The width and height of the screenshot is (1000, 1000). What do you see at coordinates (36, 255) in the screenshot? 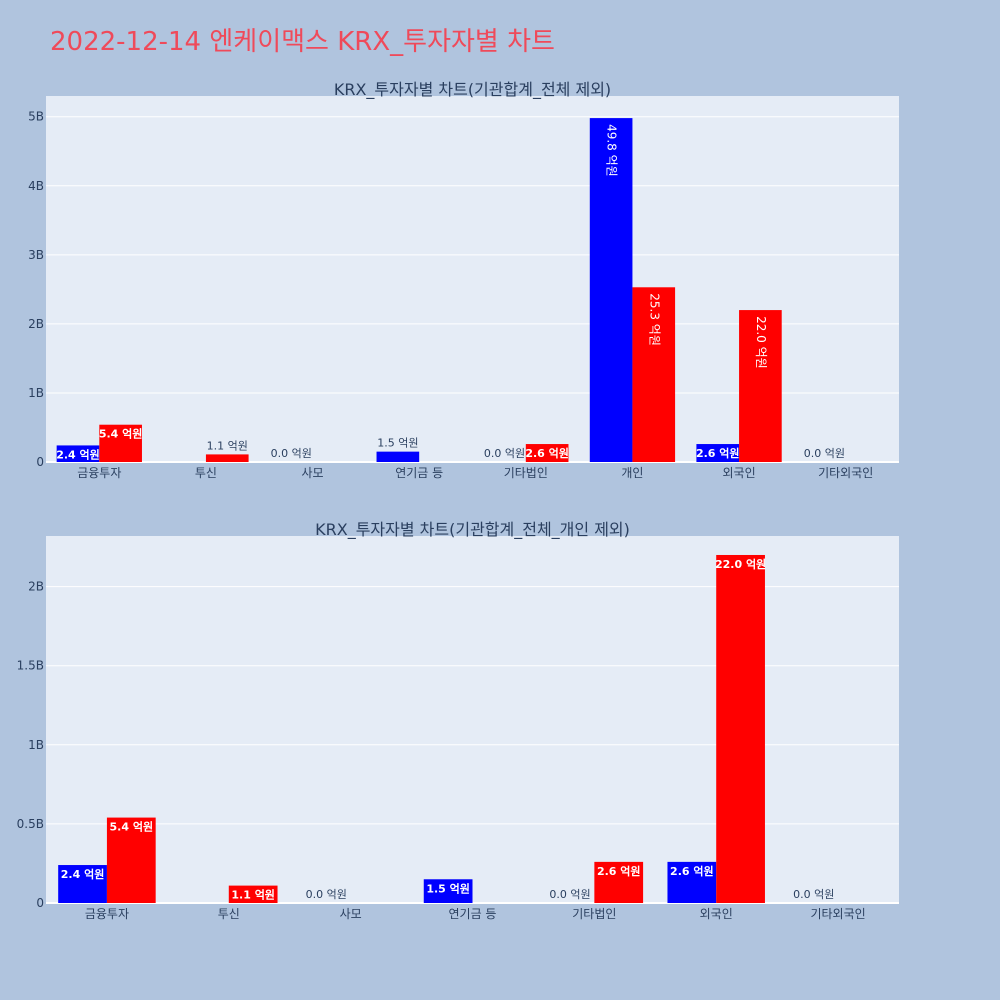
I see `y-tick-label: 3B` at bounding box center [36, 255].